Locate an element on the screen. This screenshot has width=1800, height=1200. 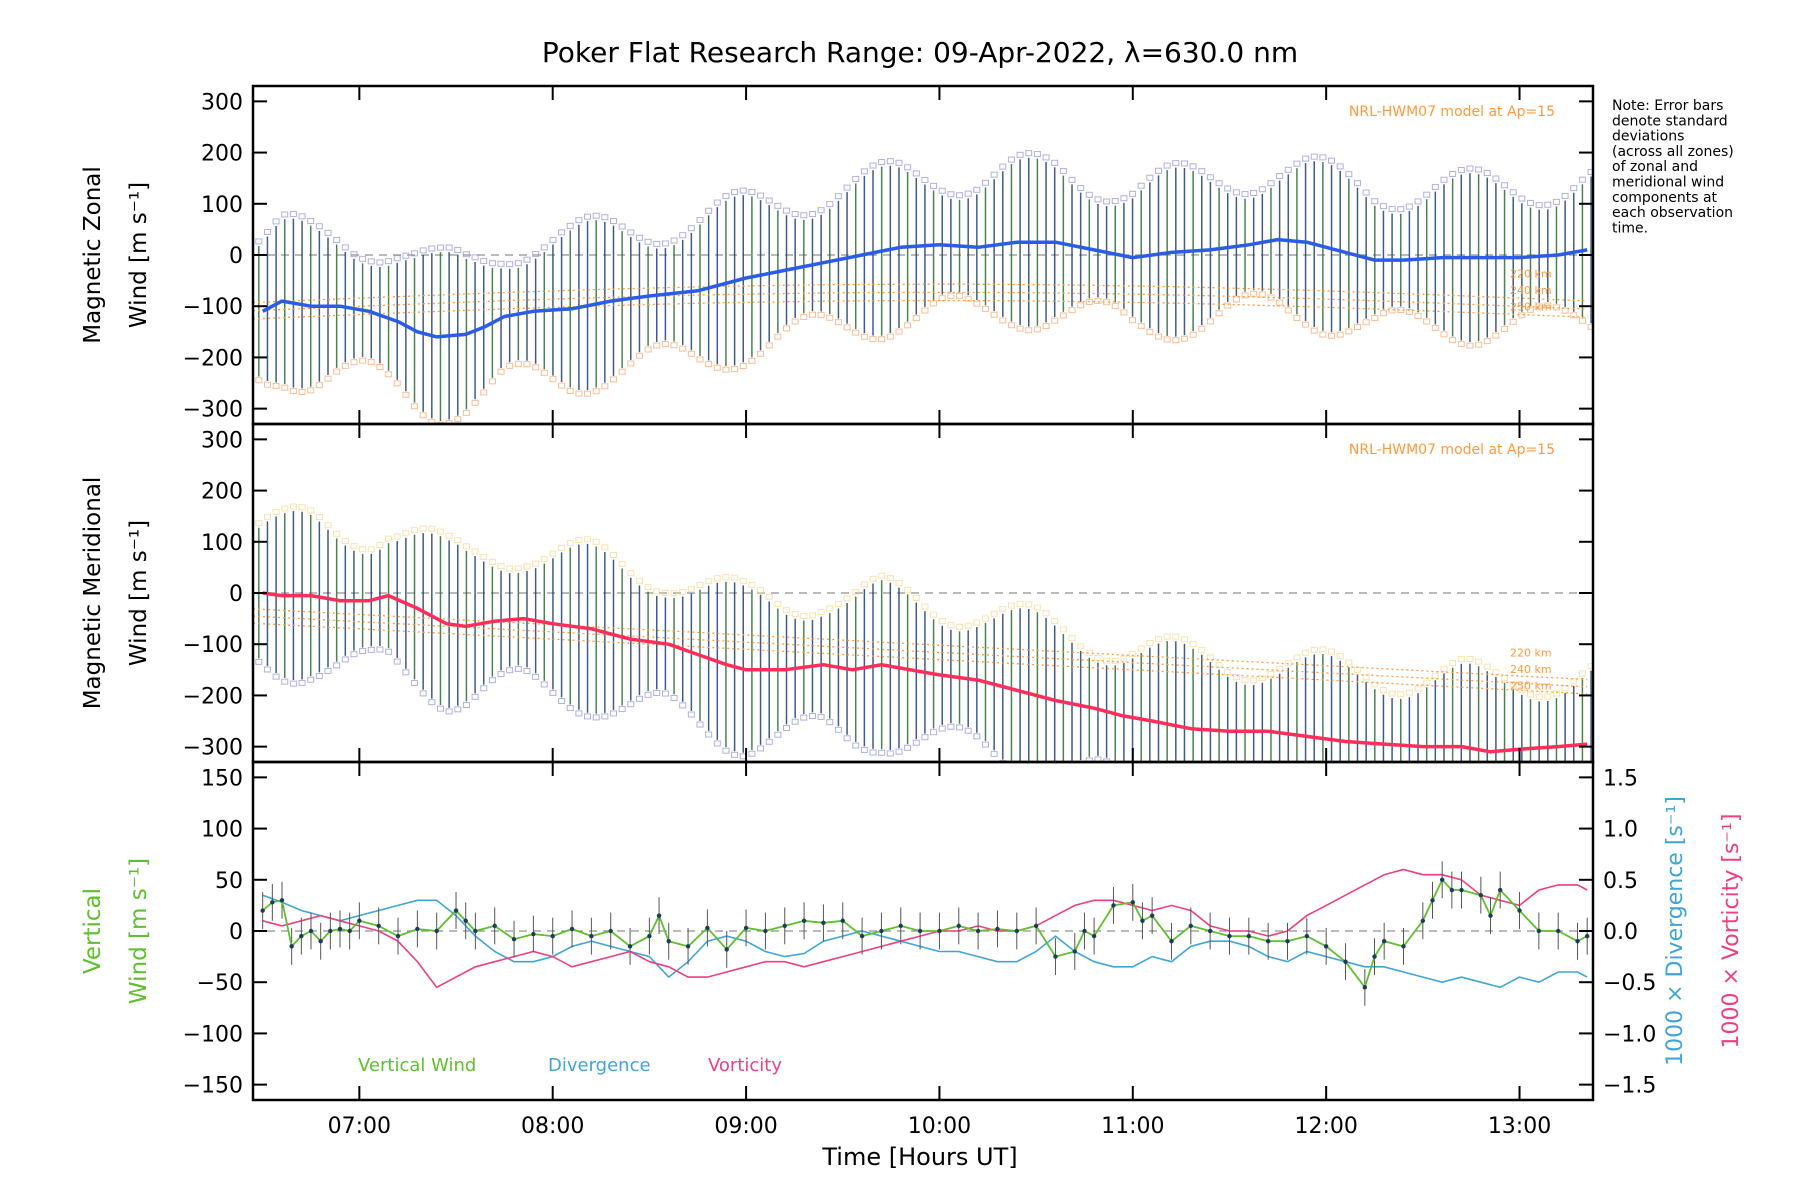
model-altitude-label: 220 km is located at coordinates (1531, 274).